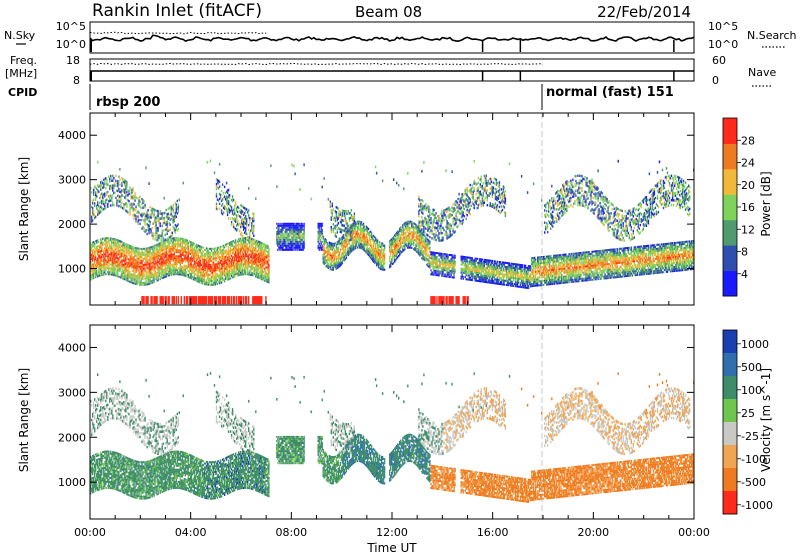 The width and height of the screenshot is (800, 558). I want to click on nave-line, so click(316, 64).